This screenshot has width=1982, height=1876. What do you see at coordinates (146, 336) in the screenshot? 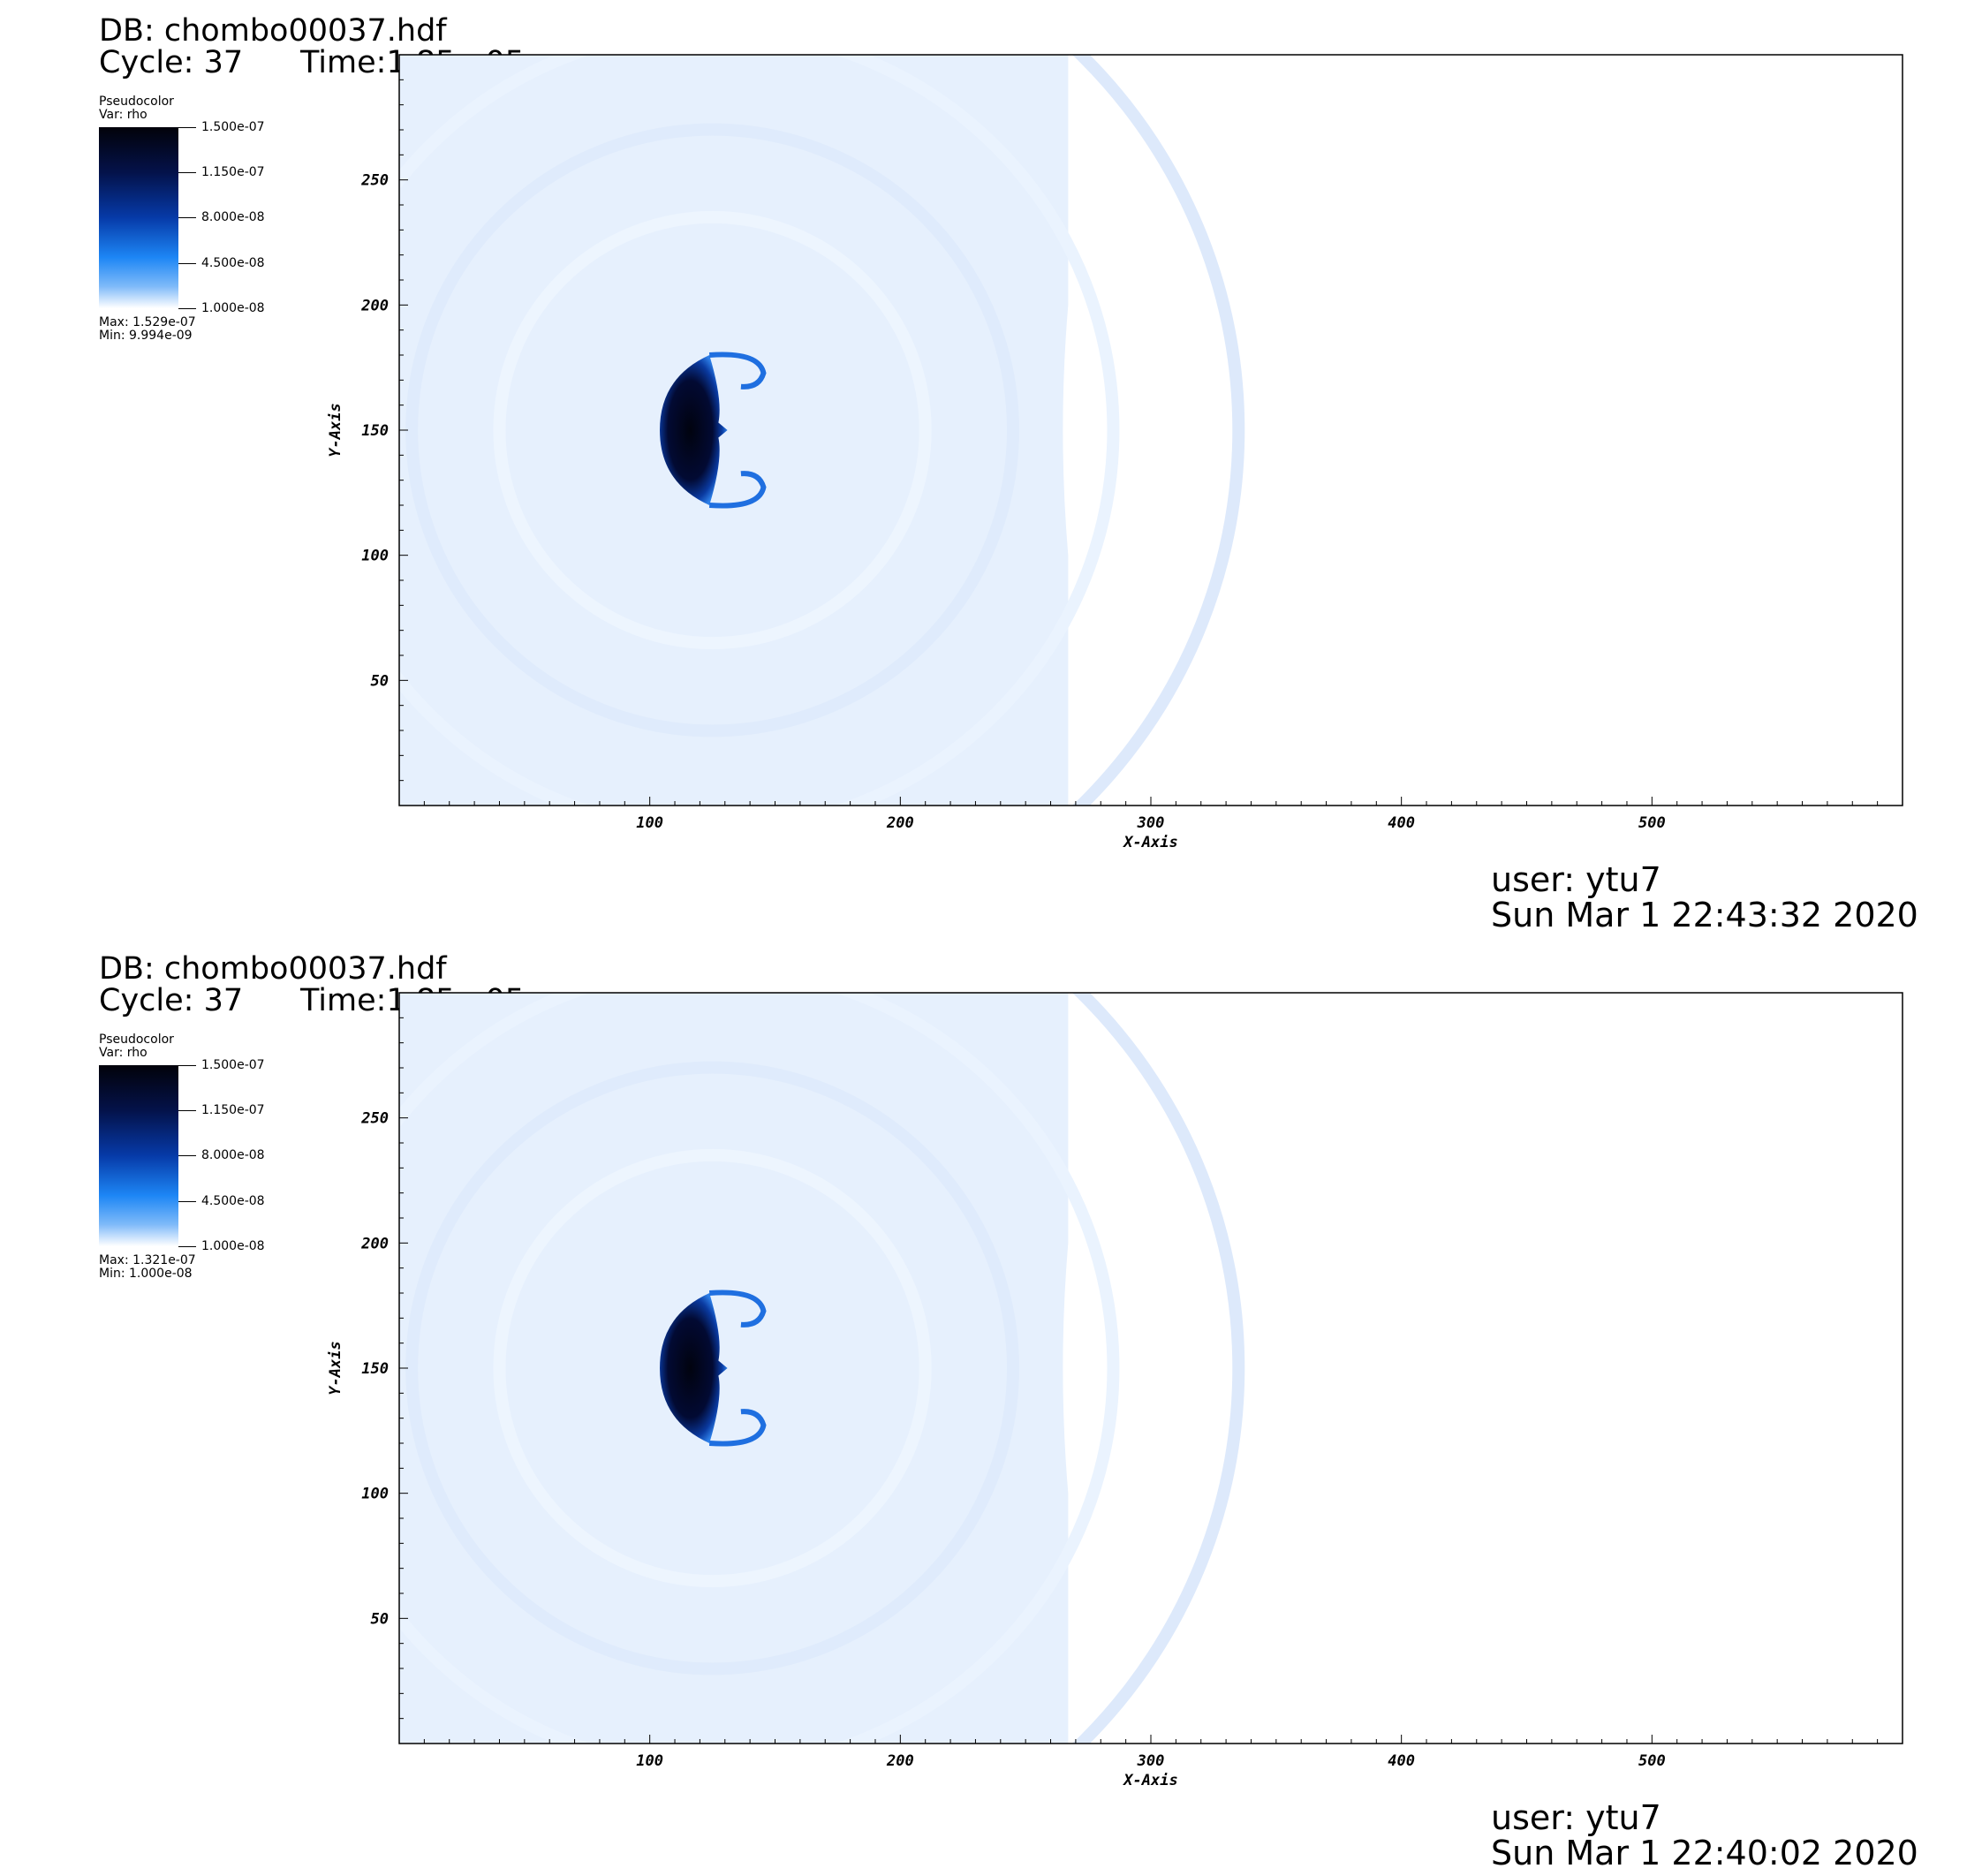
I see `legend-min: Min: 9.994e-09` at bounding box center [146, 336].